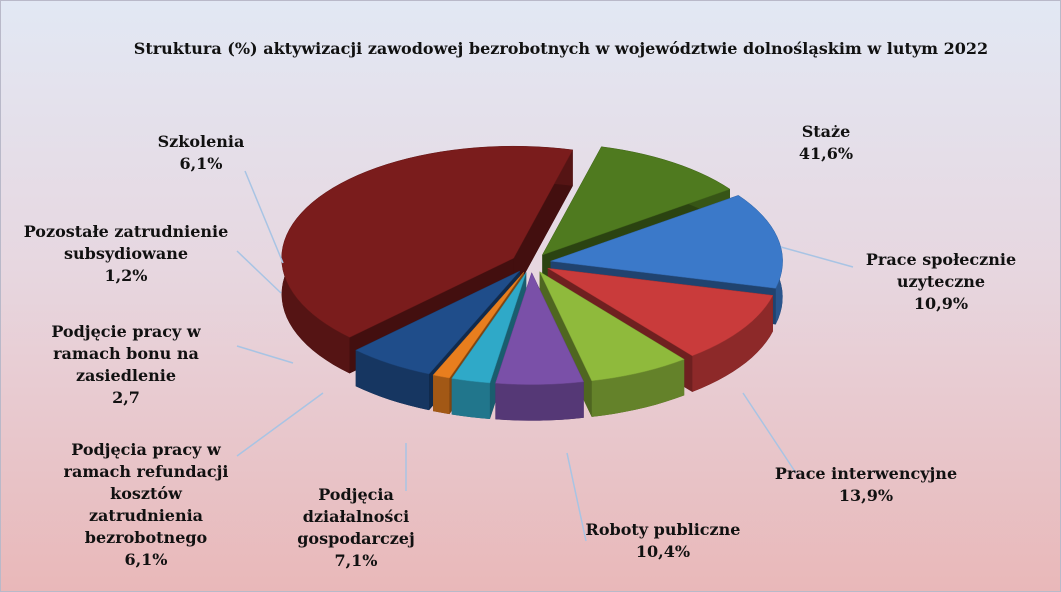 The width and height of the screenshot is (1061, 592). What do you see at coordinates (826, 131) in the screenshot?
I see `category-label: Staże` at bounding box center [826, 131].